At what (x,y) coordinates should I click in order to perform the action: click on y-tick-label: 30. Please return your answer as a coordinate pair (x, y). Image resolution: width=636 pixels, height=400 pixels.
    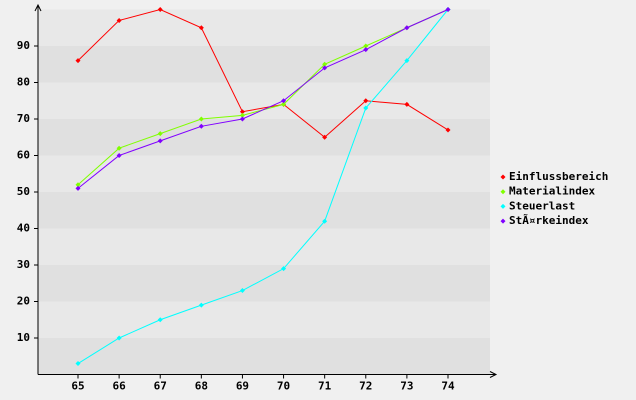
    Looking at the image, I should click on (23, 264).